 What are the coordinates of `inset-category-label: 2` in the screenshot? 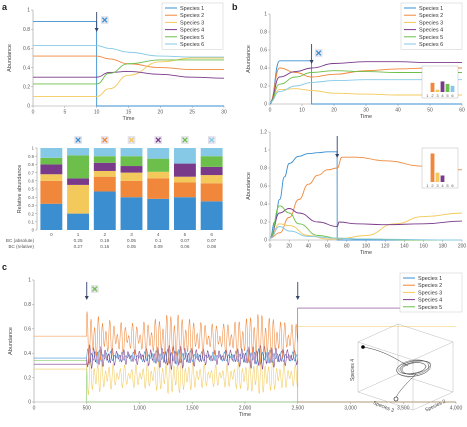 It's located at (432, 185).